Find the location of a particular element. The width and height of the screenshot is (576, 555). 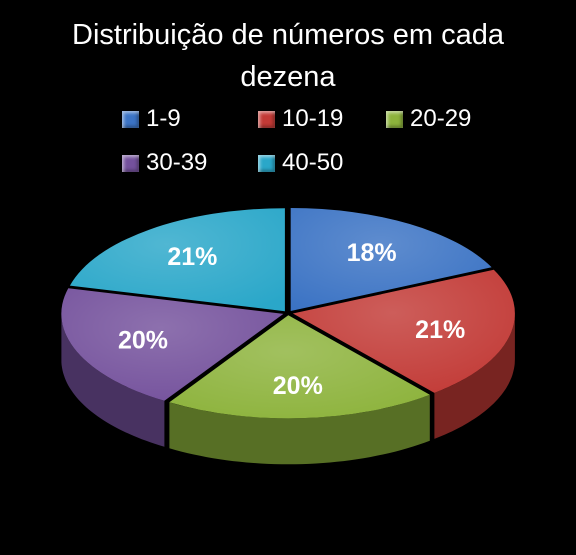

legend-item-40-50: 40-50 is located at coordinates (300, 163).